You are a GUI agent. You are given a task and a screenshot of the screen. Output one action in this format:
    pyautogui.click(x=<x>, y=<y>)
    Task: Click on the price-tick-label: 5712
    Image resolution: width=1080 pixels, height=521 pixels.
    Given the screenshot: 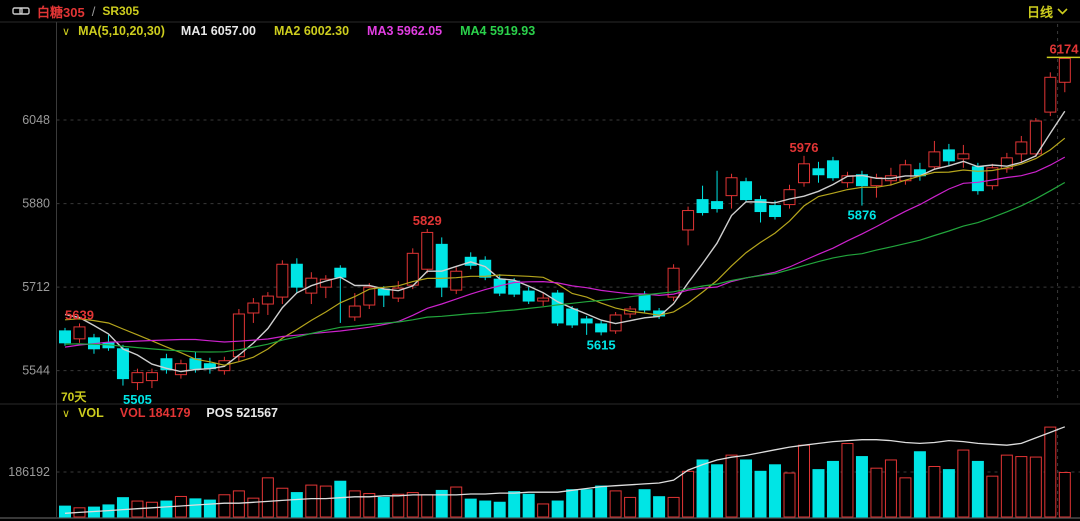 What is the action you would take?
    pyautogui.click(x=36, y=287)
    